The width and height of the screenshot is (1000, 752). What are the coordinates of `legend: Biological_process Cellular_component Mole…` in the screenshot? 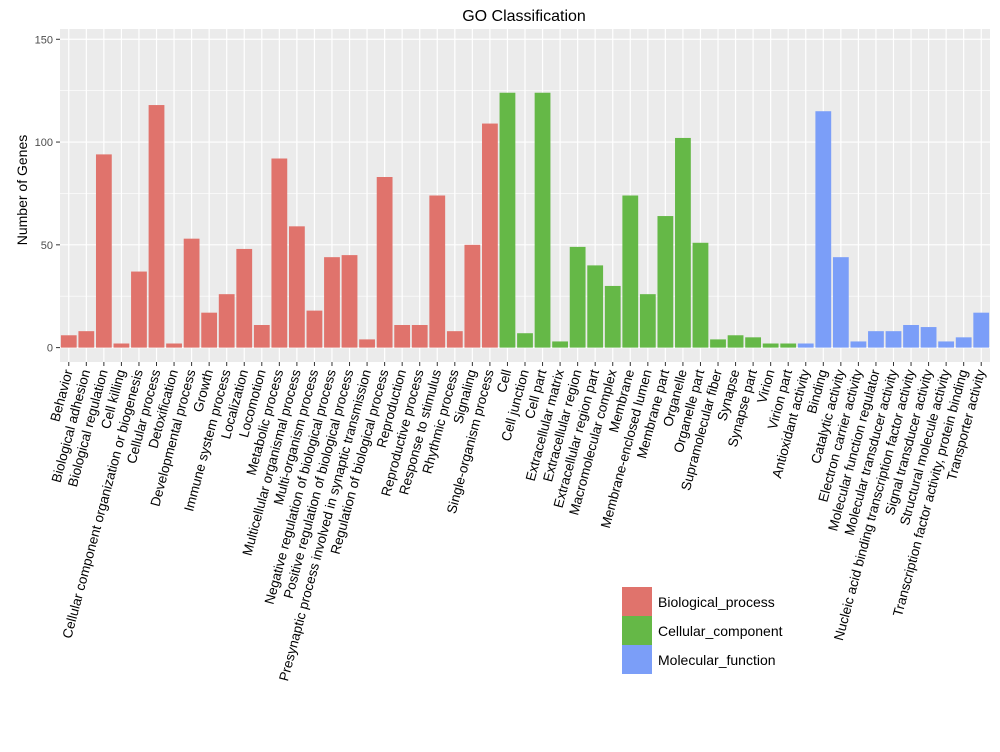 It's located at (702, 630).